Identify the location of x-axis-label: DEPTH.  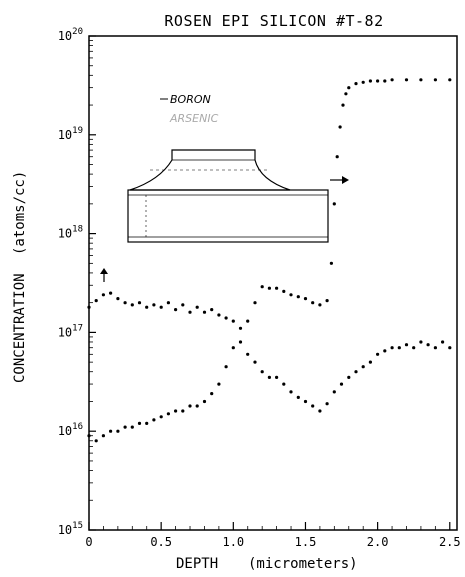
(197, 564).